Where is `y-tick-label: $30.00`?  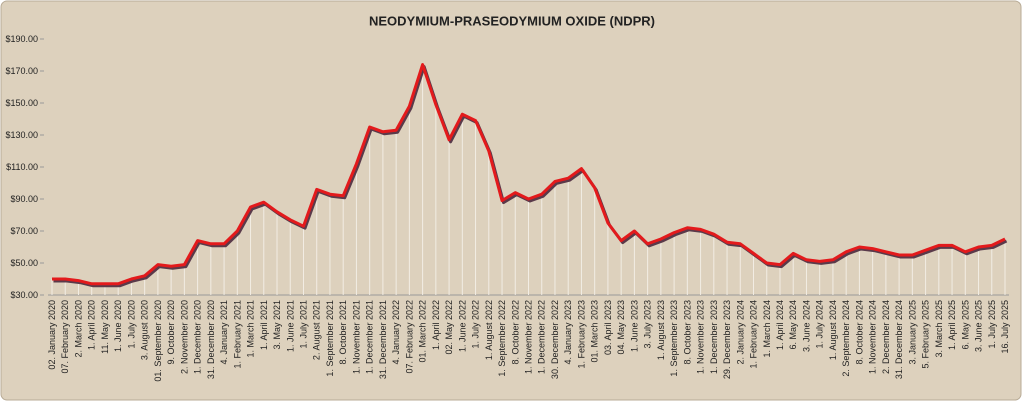
y-tick-label: $30.00 is located at coordinates (24, 295).